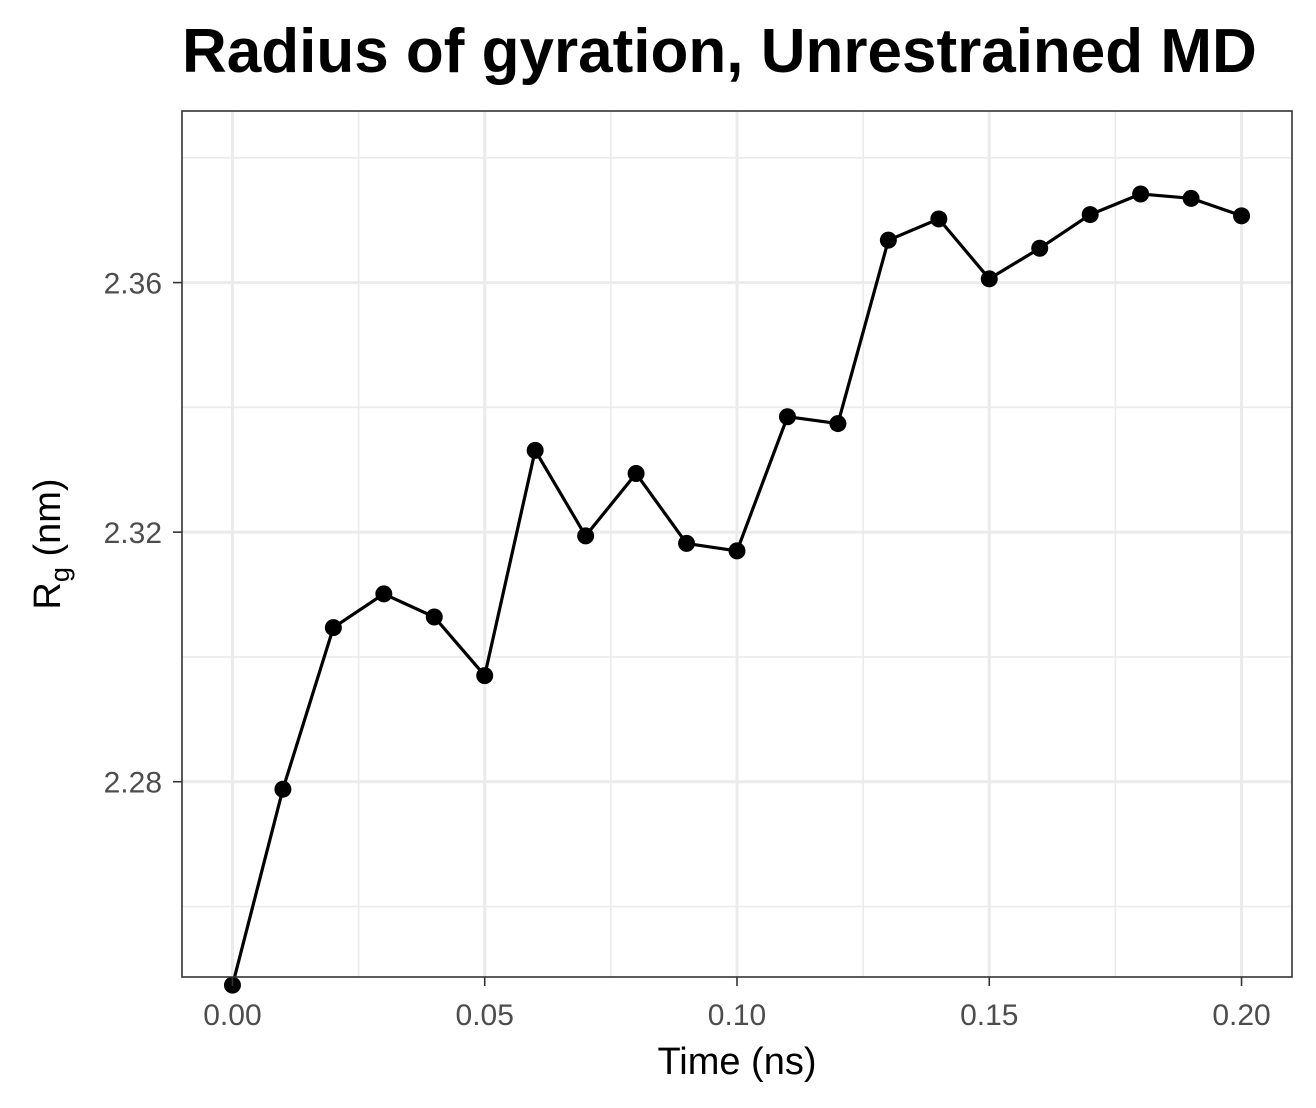 The height and width of the screenshot is (1108, 1316). I want to click on y-axis-title-subscript: g, so click(60, 574).